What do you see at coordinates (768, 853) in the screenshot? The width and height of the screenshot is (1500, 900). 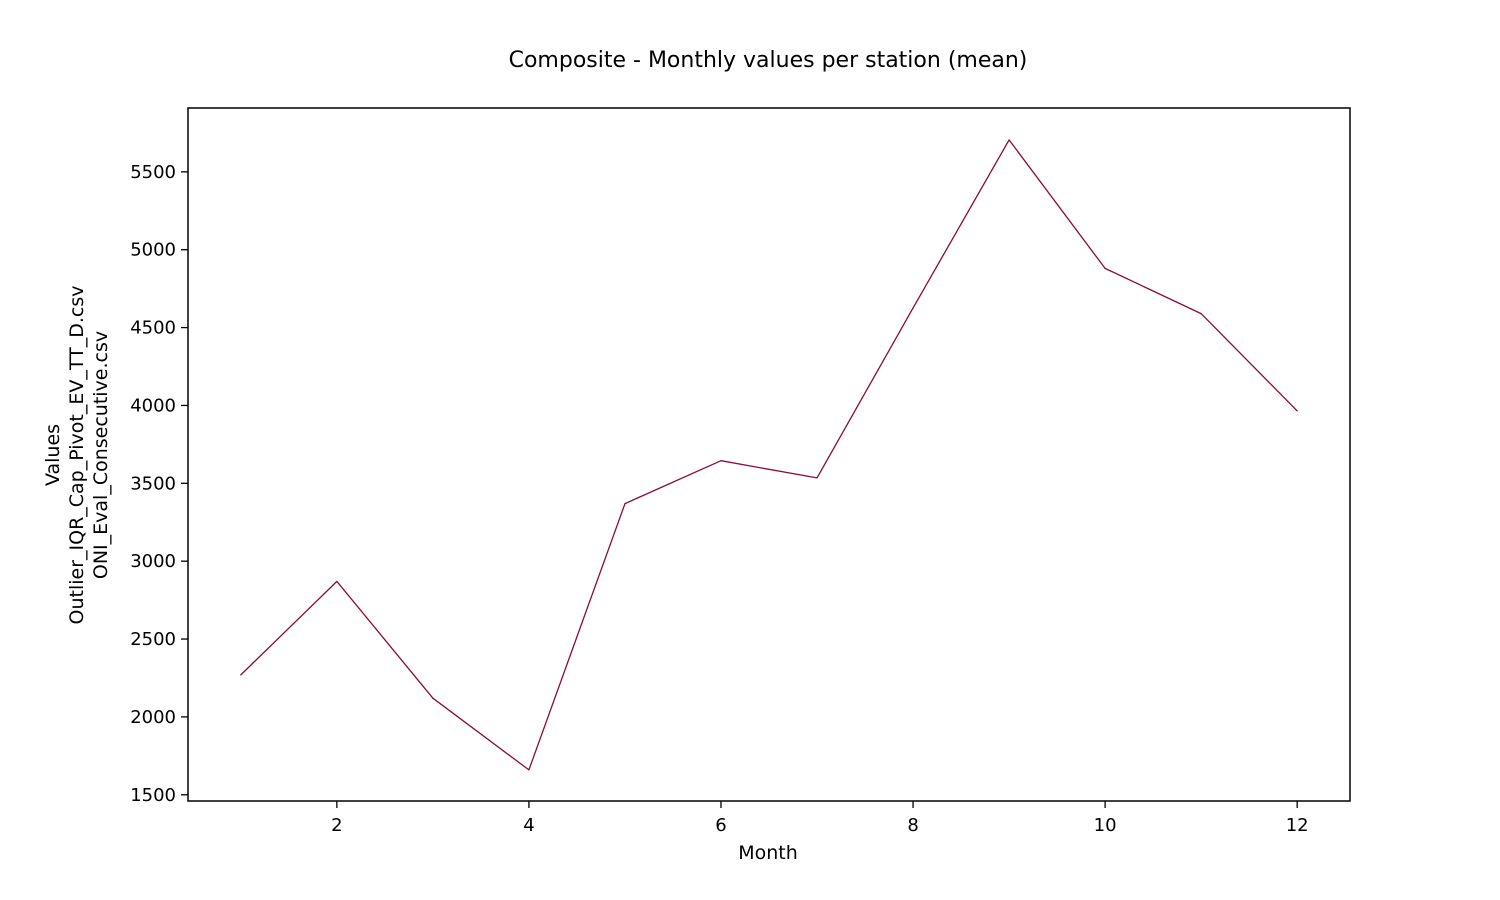 I see `x-axis-label: Month` at bounding box center [768, 853].